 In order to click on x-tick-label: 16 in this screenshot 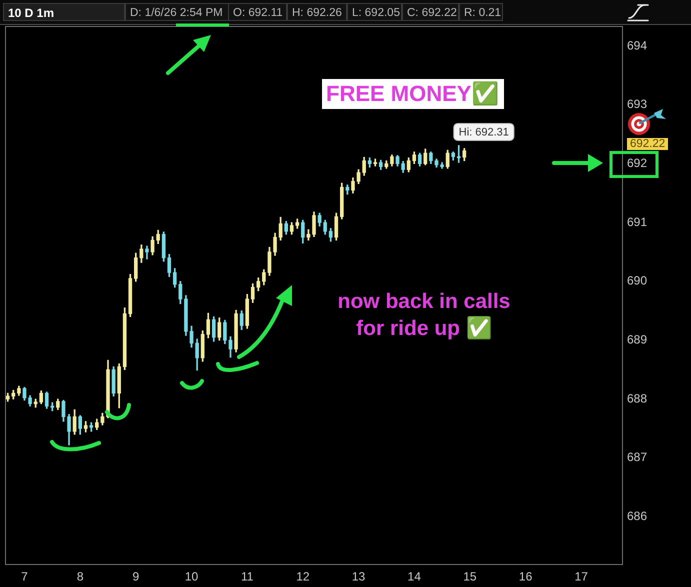, I will do `click(525, 577)`.